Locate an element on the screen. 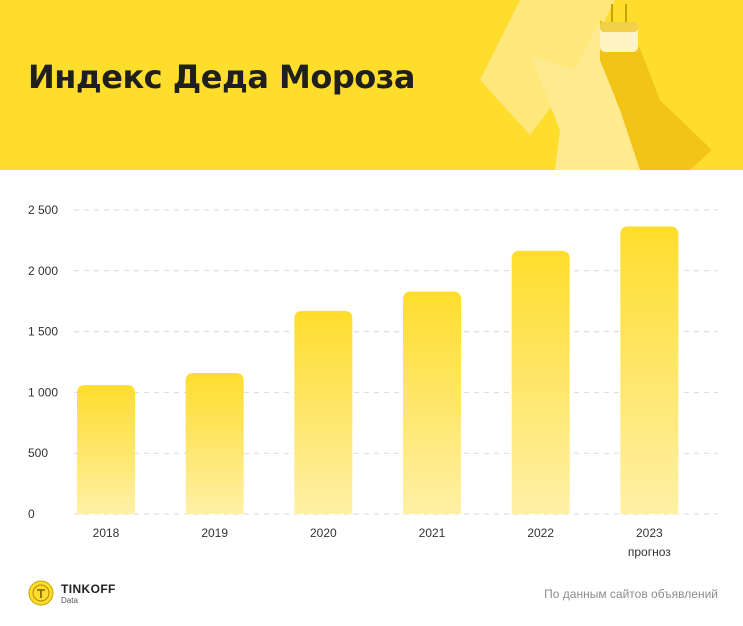 The image size is (743, 626). x-axis-ticks: 2018 2019 2020 2021 2022 2023 прогноз is located at coordinates (382, 542).